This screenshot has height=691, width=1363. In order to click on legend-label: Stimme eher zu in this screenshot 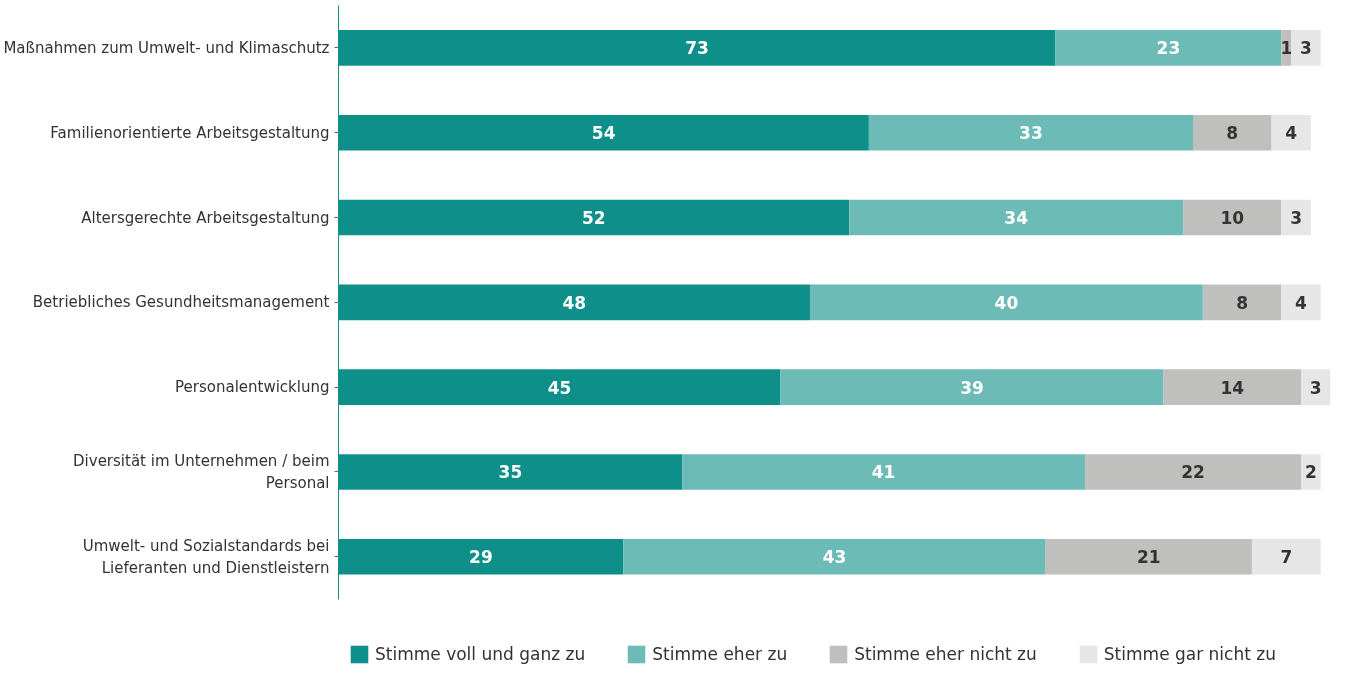, I will do `click(720, 654)`.